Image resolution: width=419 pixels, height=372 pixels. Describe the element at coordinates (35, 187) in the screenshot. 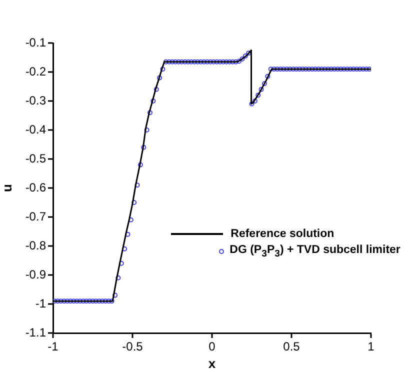

I see `y-tick-label: -0.6` at that location.